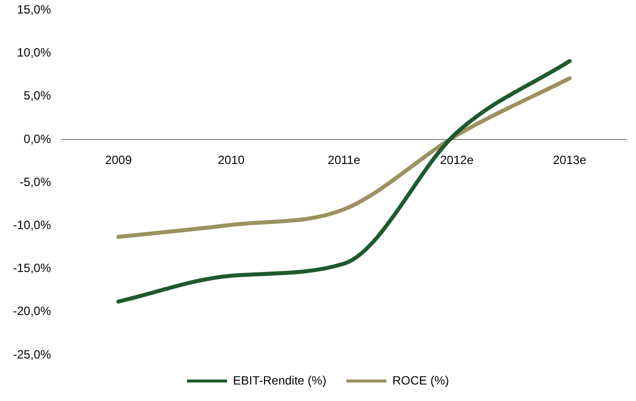 This screenshot has width=636, height=401. What do you see at coordinates (32, 311) in the screenshot?
I see `y-tick-label: -20,0%` at bounding box center [32, 311].